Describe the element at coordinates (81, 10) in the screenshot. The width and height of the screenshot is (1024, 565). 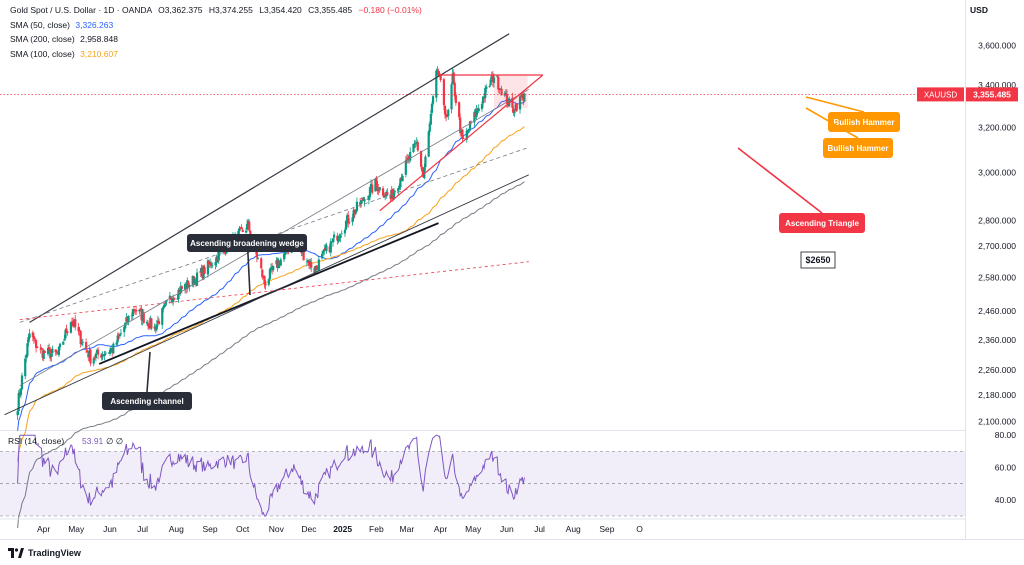
I see `symbol-title: Gold Spot / U.S. Dollar · 1D · OANDA` at that location.